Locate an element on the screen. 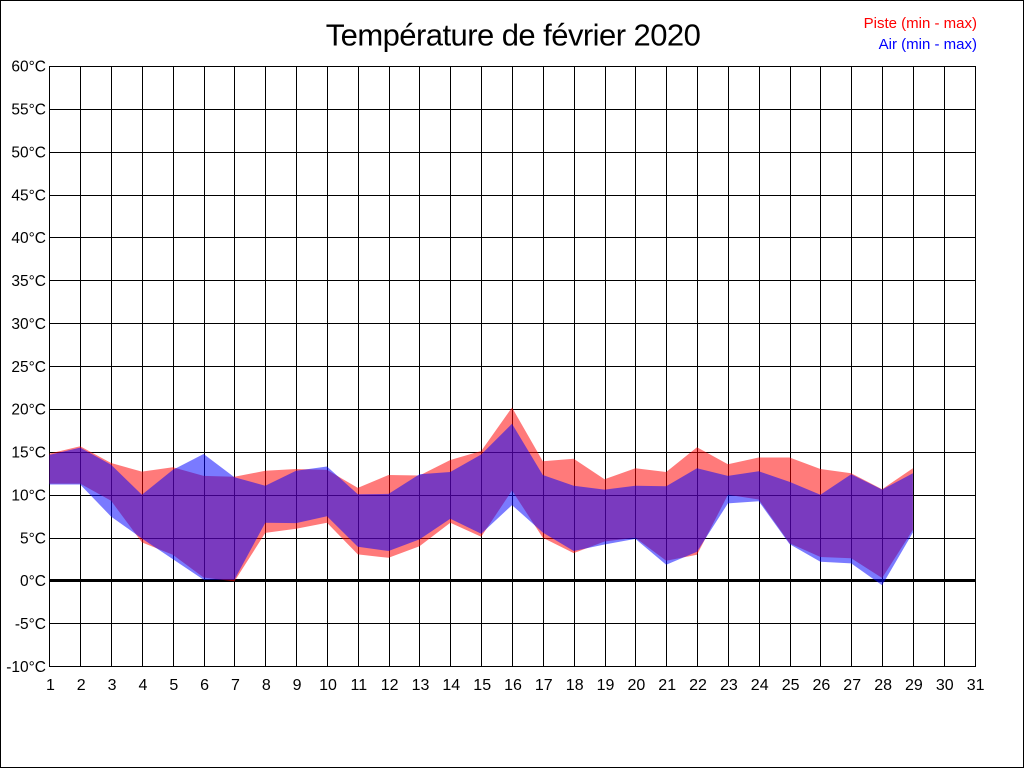  svg-text: 29 is located at coordinates (914, 685).